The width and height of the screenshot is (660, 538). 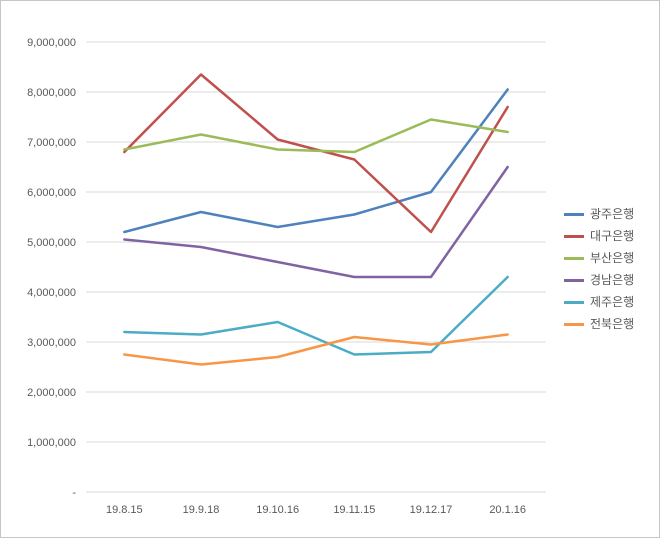 I want to click on y-tick-label: 5,000,000, so click(x=51, y=243).